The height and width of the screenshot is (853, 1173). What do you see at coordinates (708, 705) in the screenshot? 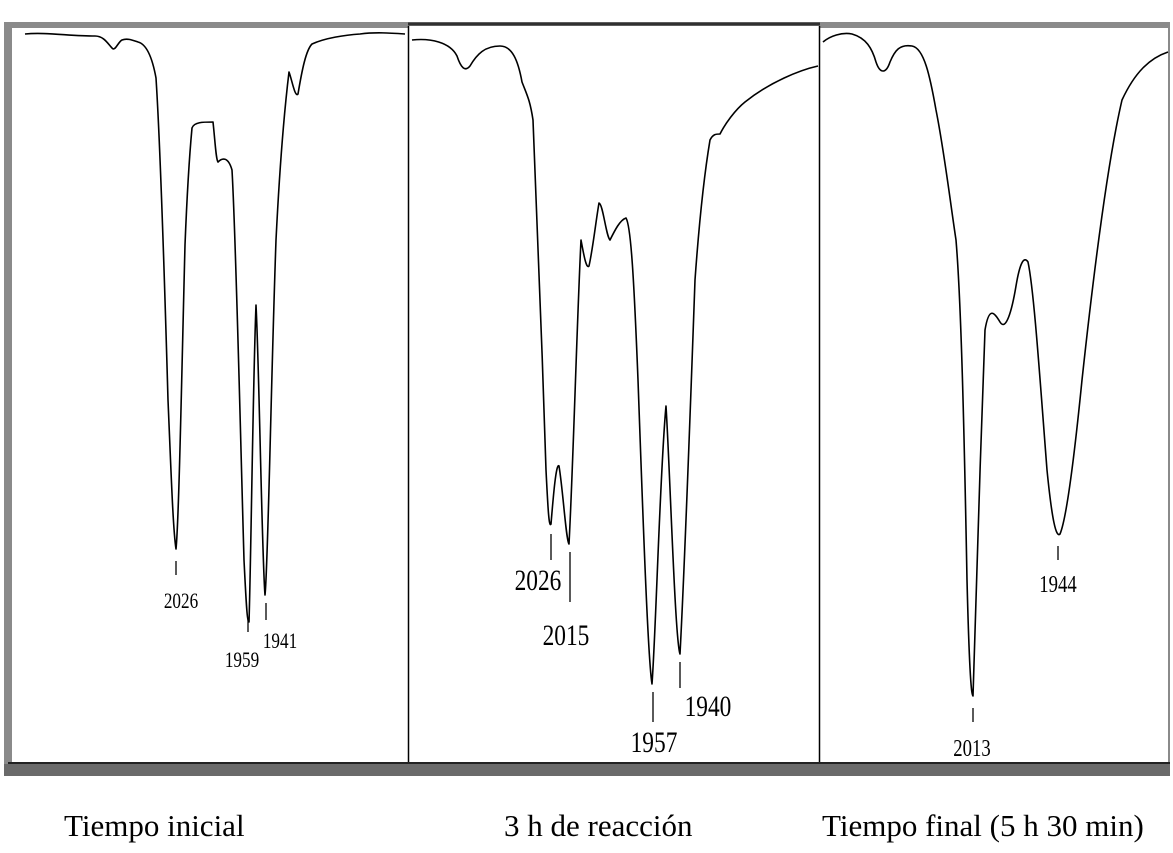
I see `peak-label: 1940` at bounding box center [708, 705].